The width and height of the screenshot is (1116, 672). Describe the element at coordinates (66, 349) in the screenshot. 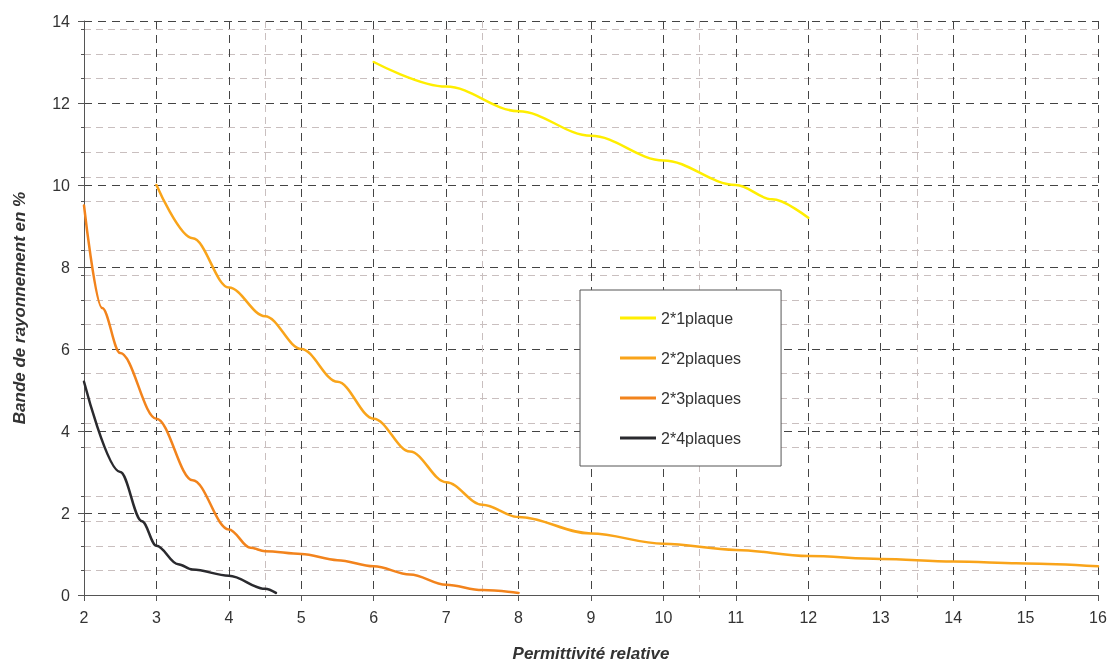

I see `y-tick-label: 6` at that location.